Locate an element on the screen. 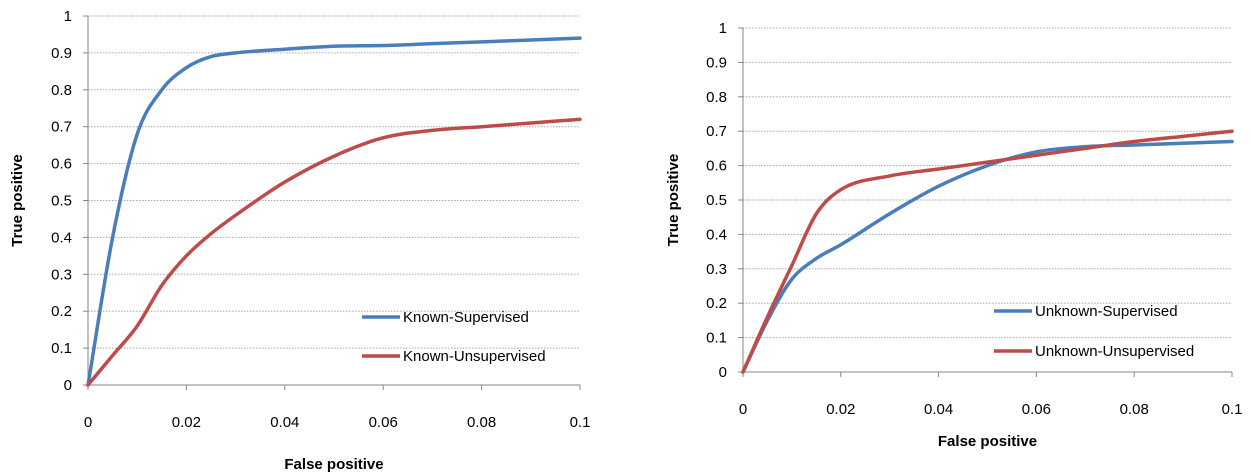  legend: Known-Supervised Known-Unsupervised is located at coordinates (454, 337).